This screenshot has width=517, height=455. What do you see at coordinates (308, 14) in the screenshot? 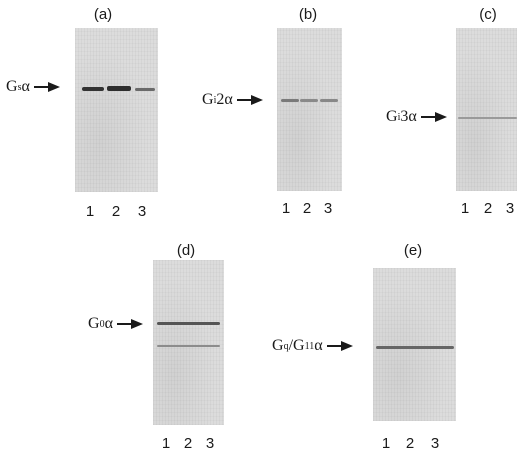
I see `panel-b-label: (b)` at bounding box center [308, 14].